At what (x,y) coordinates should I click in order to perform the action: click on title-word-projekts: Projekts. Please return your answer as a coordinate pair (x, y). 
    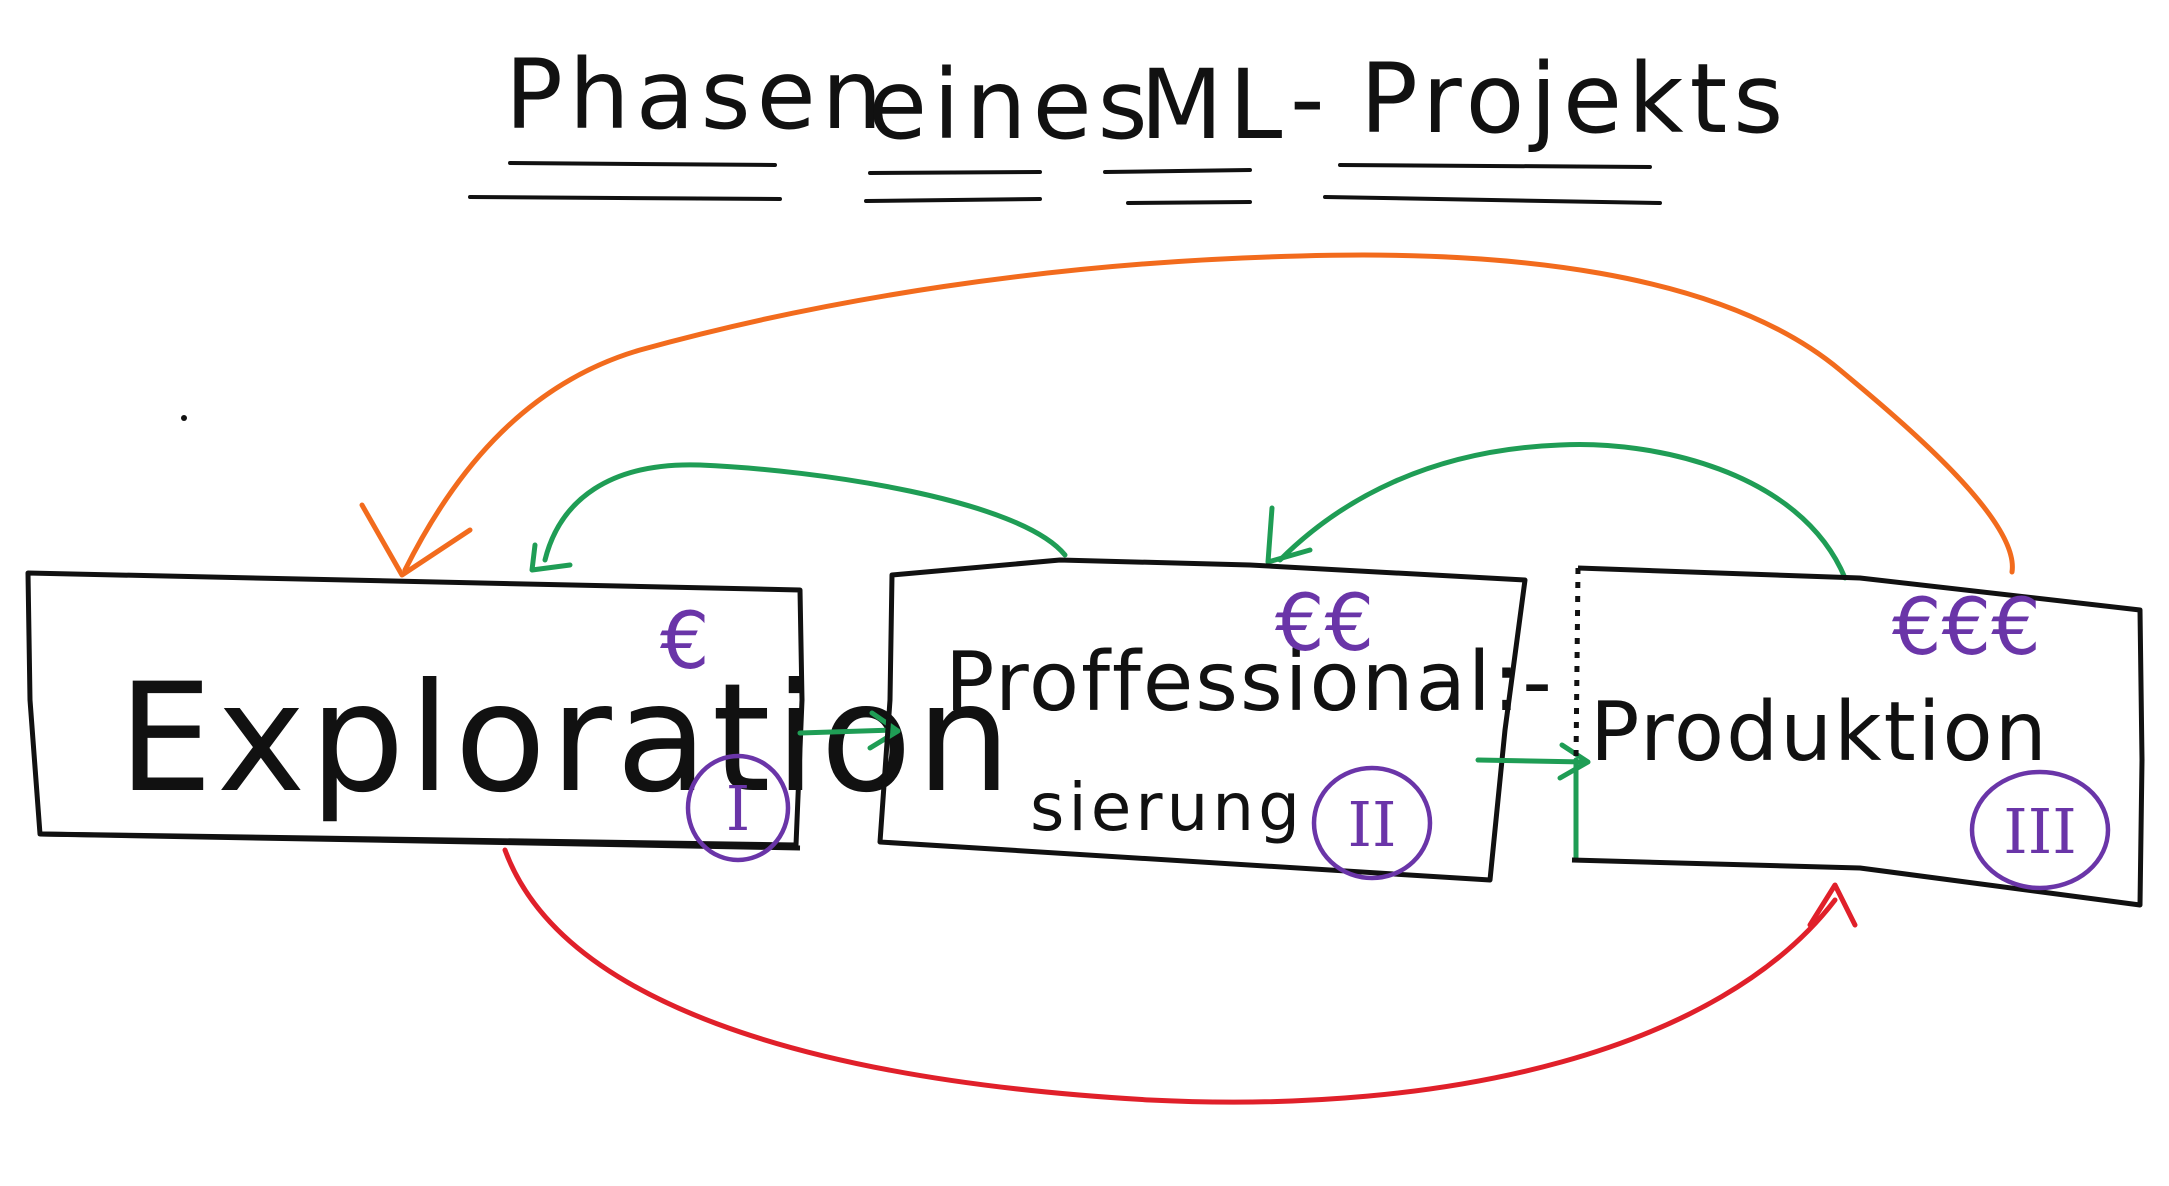
    Looking at the image, I should click on (1574, 99).